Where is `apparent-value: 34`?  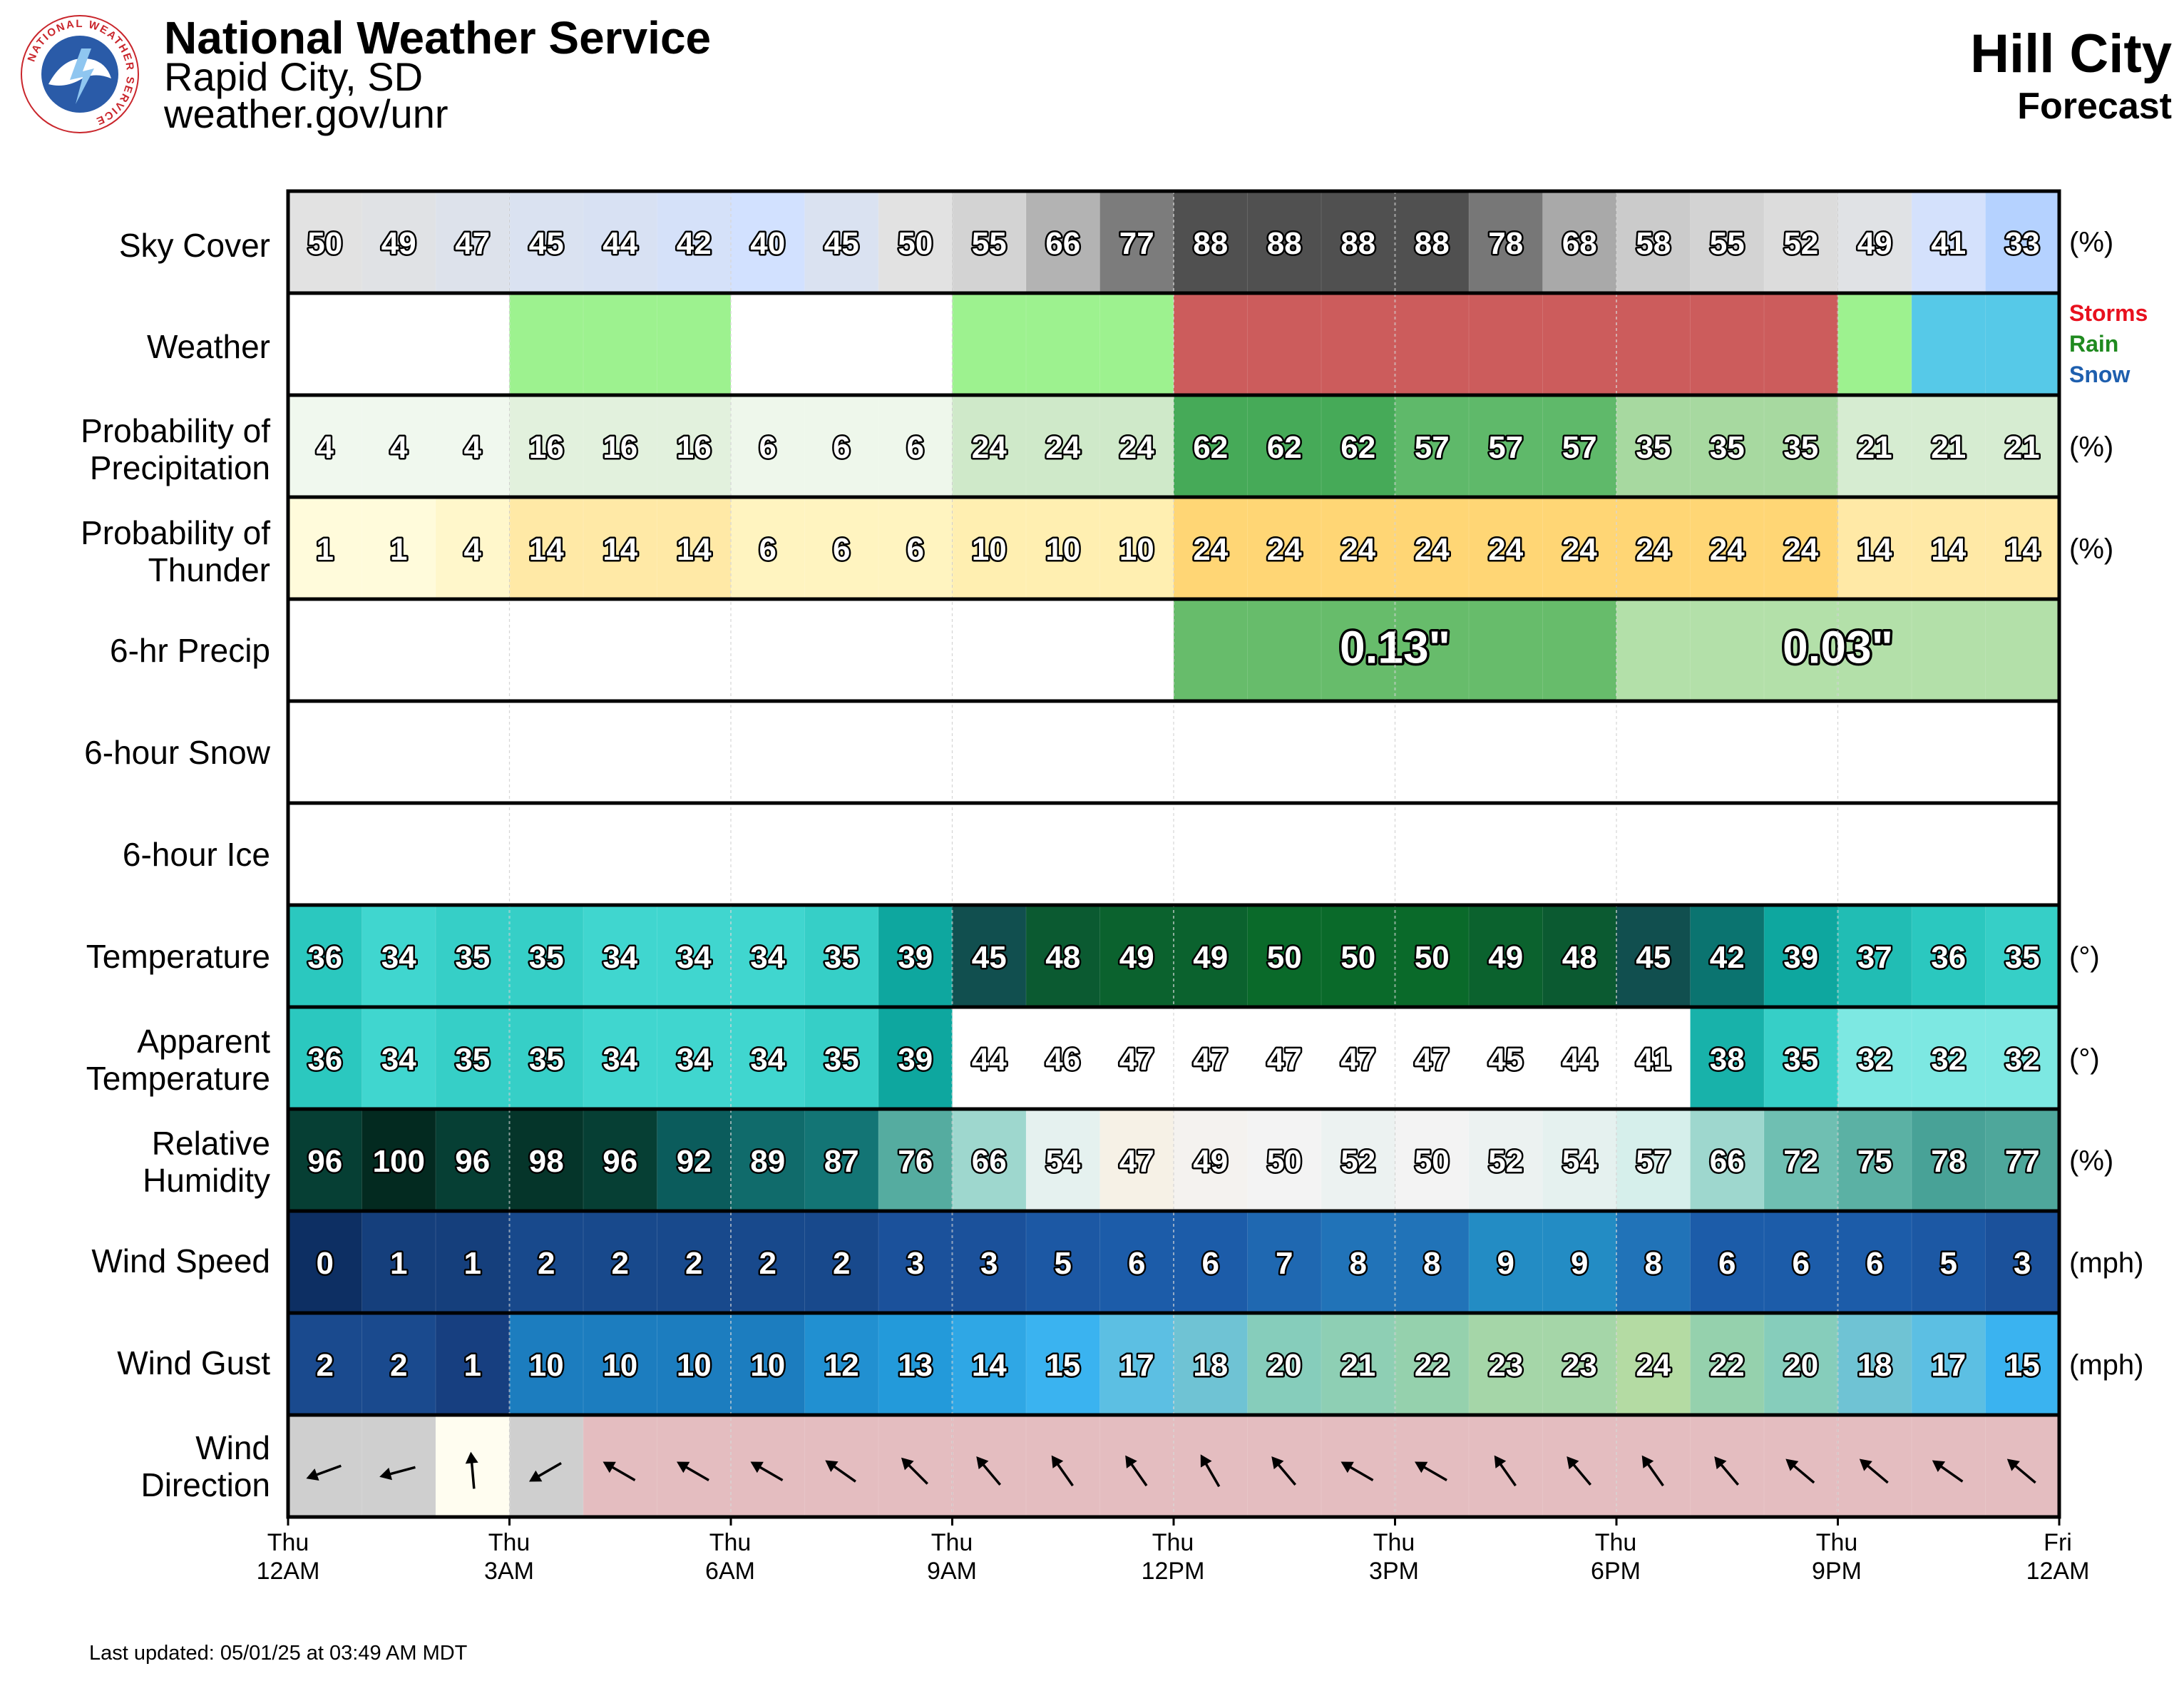 apparent-value: 34 is located at coordinates (767, 1059).